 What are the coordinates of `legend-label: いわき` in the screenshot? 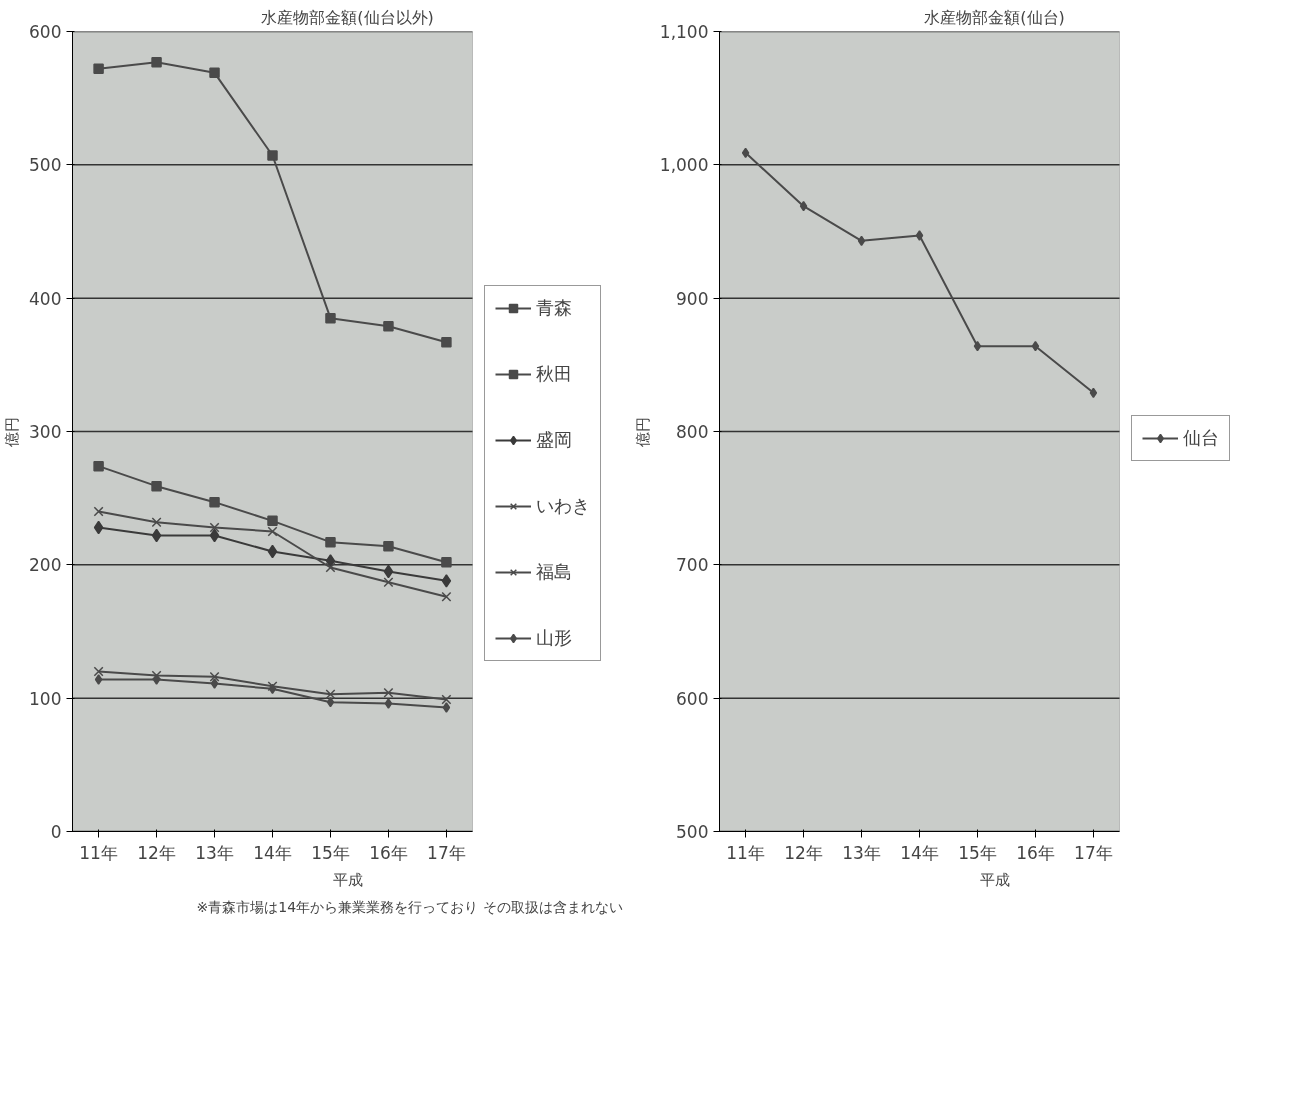 It's located at (563, 506).